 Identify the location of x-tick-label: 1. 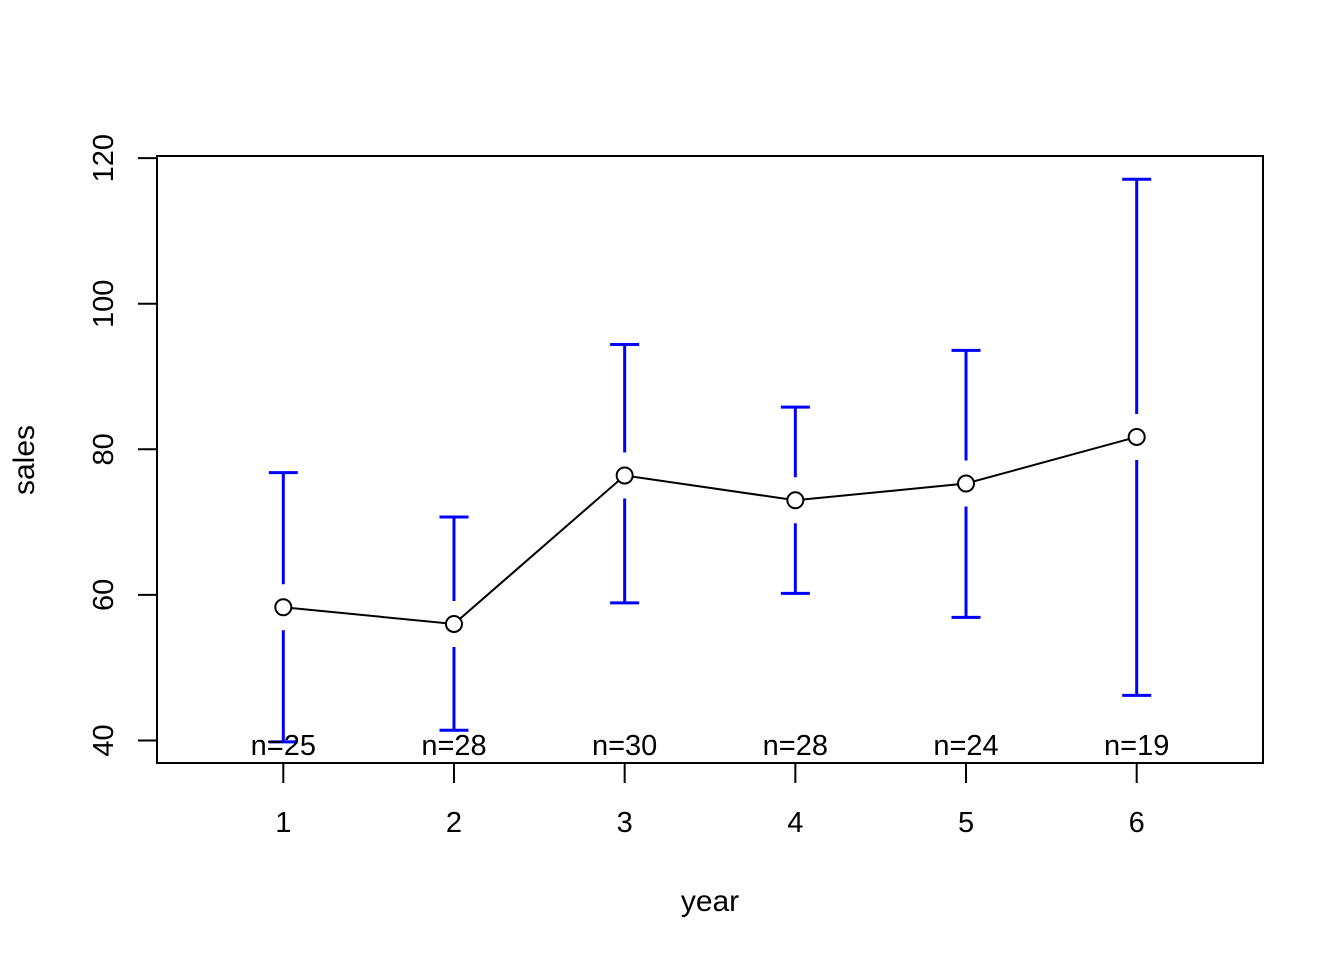
(283, 823).